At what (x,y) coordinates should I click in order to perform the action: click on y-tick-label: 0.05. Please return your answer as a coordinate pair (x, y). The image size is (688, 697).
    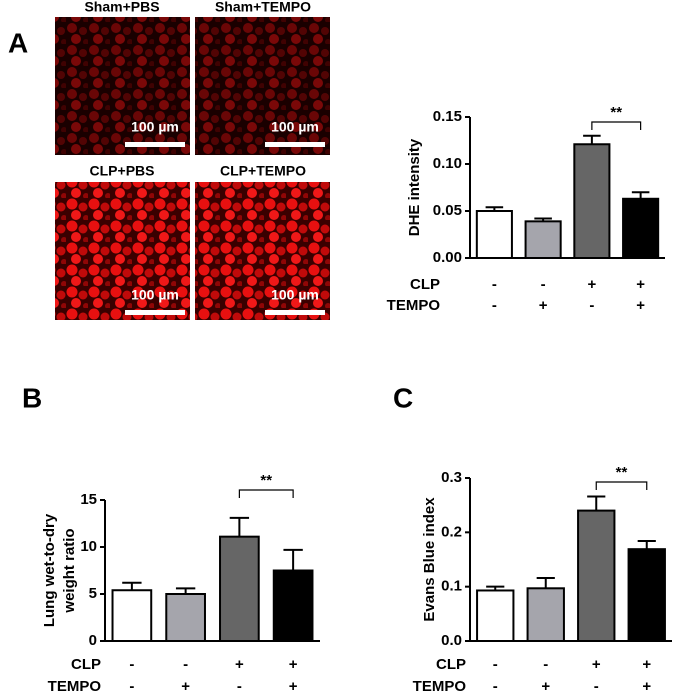
    Looking at the image, I should click on (447, 210).